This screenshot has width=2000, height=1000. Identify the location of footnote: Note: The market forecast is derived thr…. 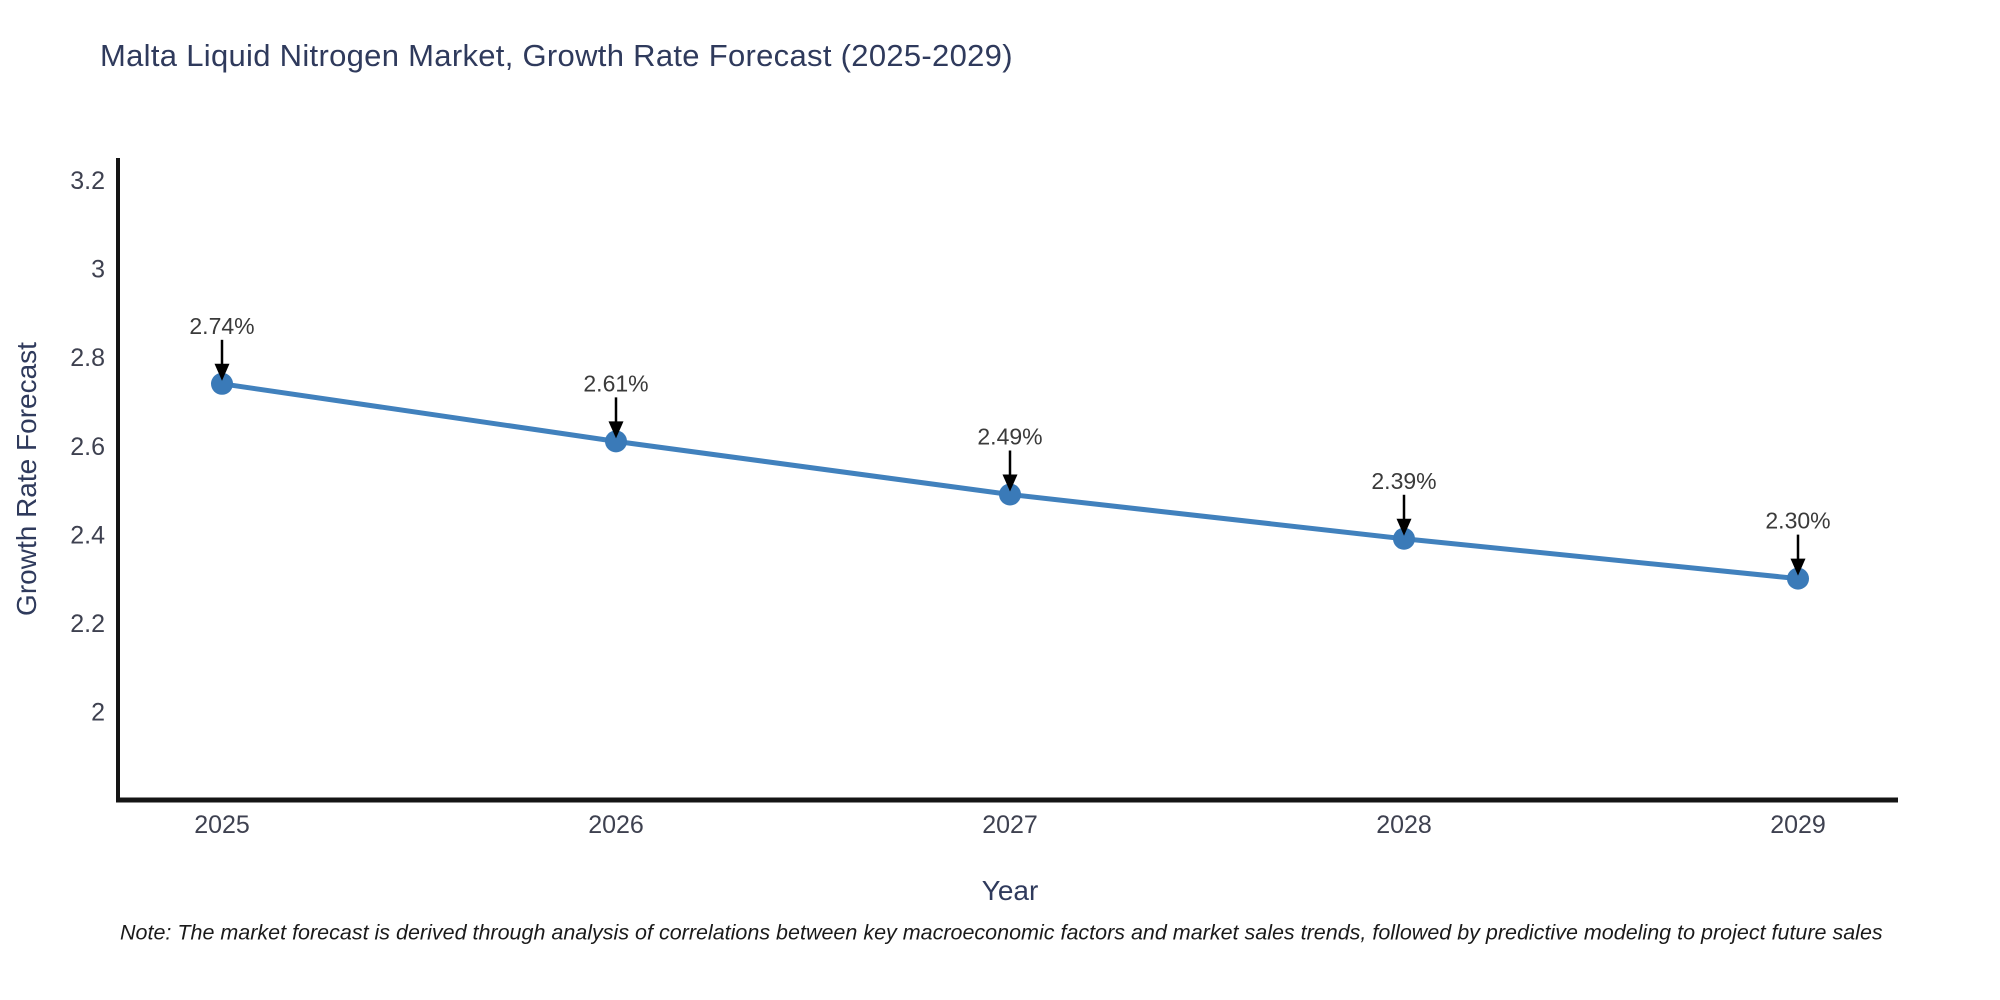
(1001, 932).